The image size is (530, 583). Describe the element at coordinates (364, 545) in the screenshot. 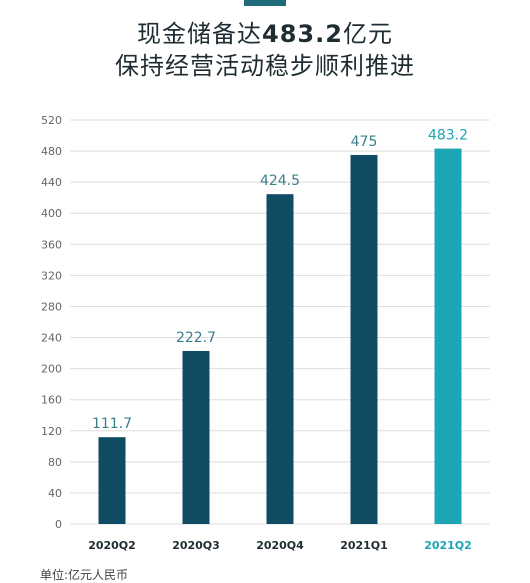

I see `x-tick-label: 2021Q1` at that location.